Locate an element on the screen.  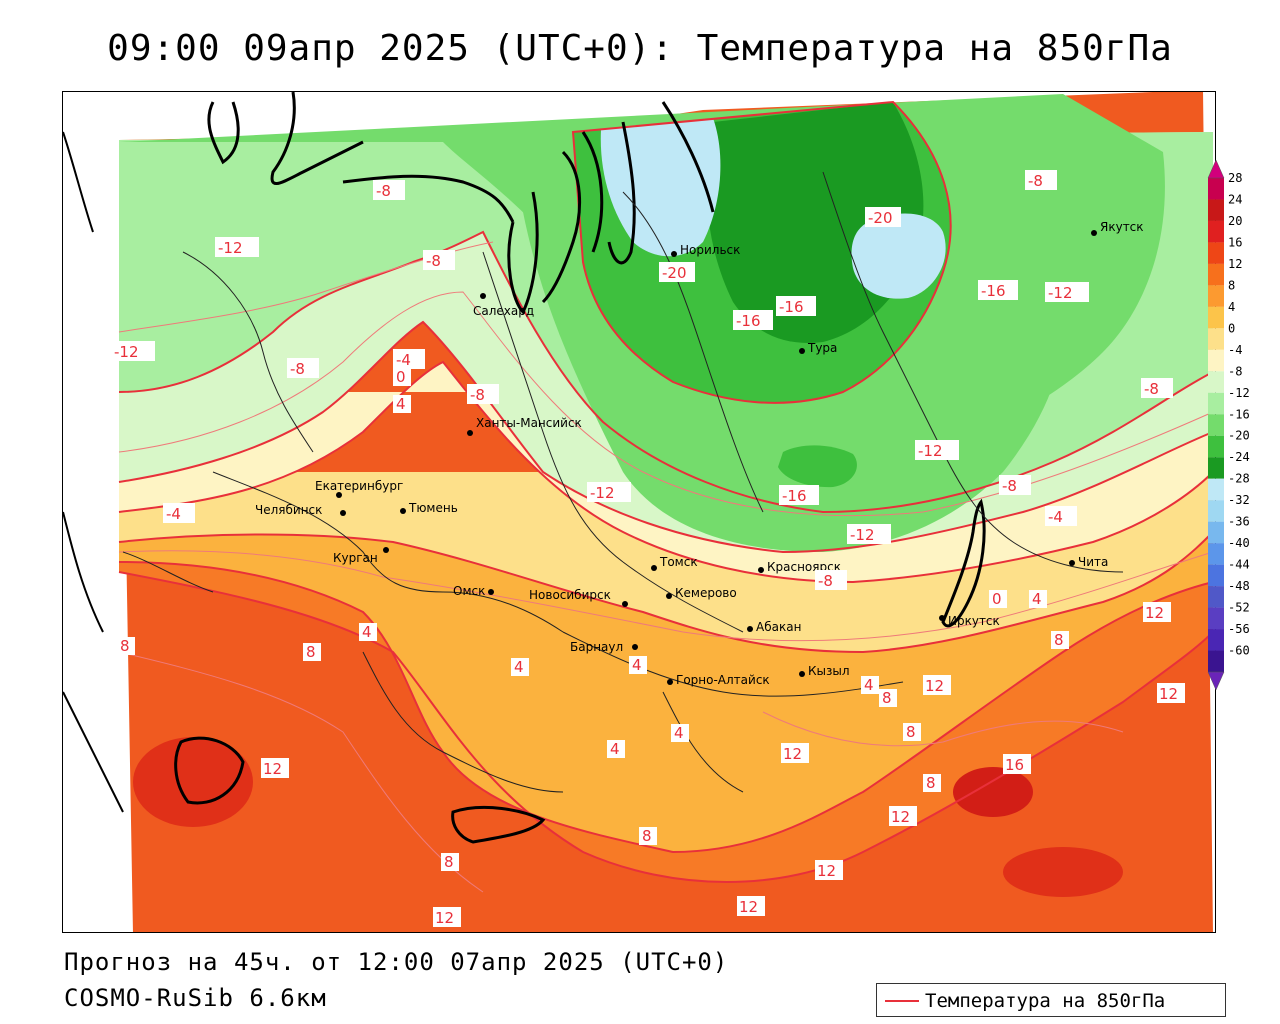
city-salekhard: Салехард is located at coordinates (503, 305).